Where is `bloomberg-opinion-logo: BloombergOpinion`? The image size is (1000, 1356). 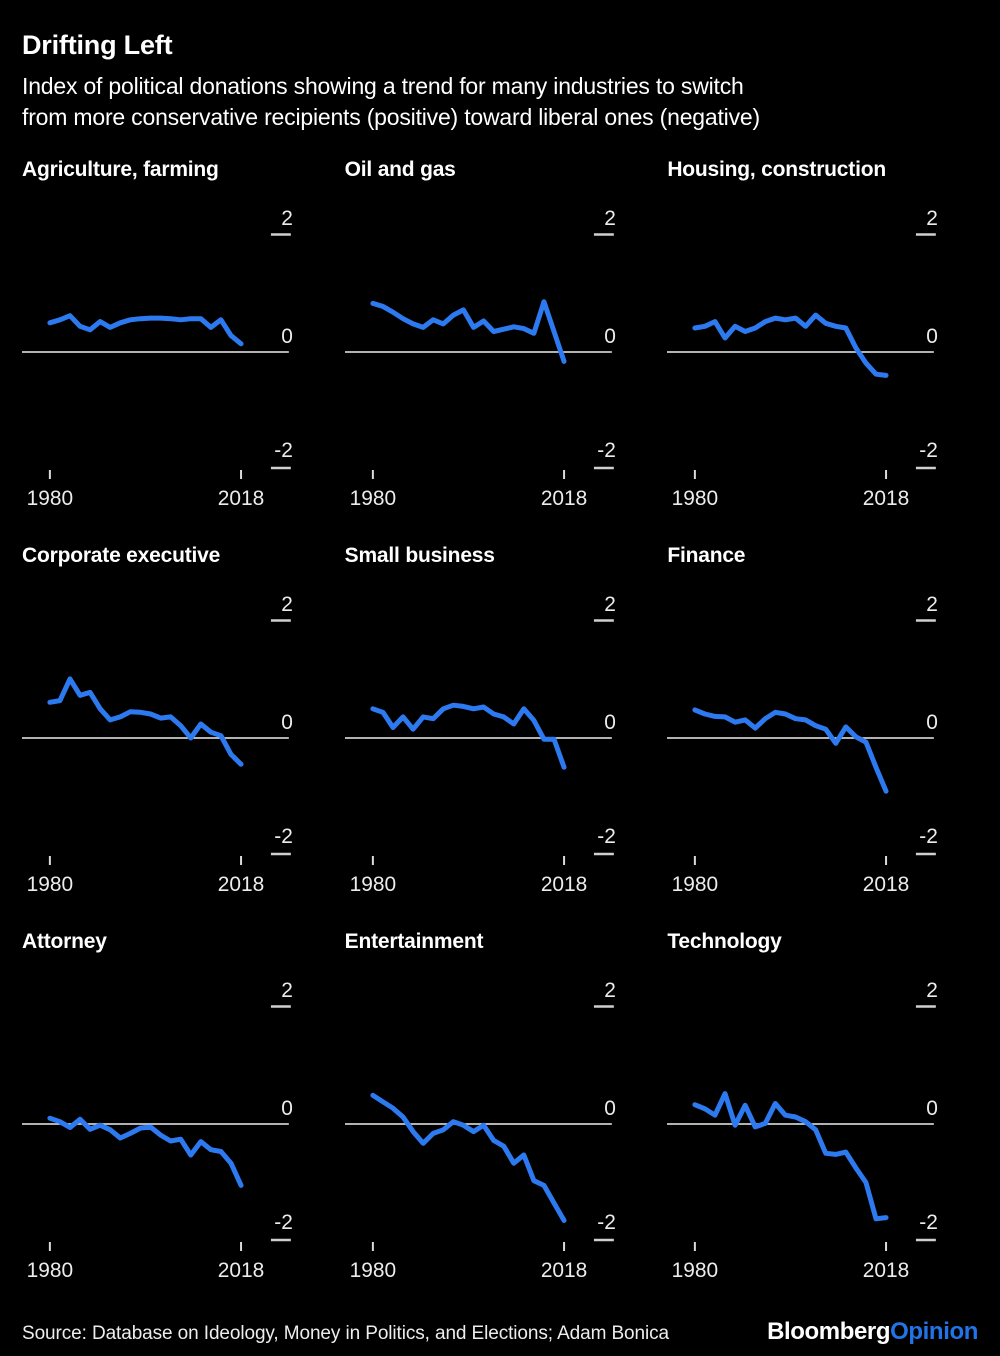 bloomberg-opinion-logo: BloombergOpinion is located at coordinates (872, 1332).